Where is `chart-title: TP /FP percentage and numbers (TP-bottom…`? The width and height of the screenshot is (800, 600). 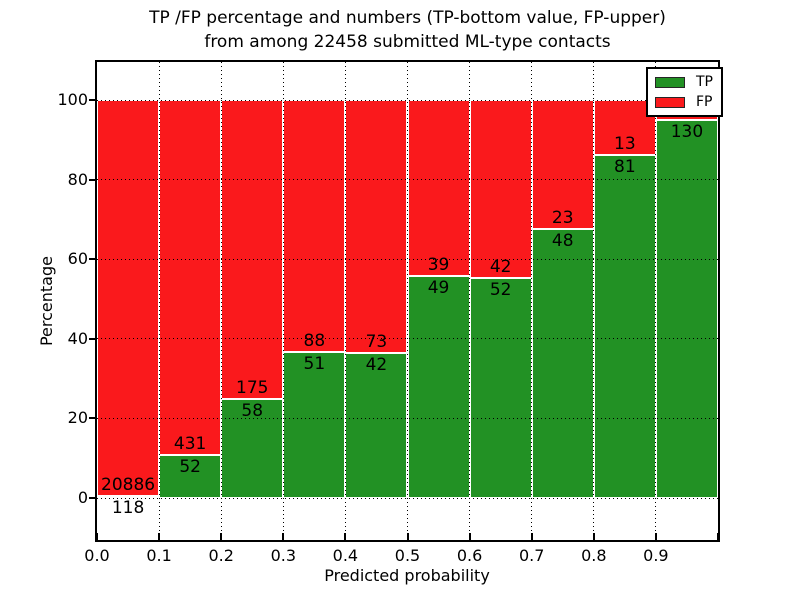 chart-title: TP /FP percentage and numbers (TP-bottom… is located at coordinates (407, 30).